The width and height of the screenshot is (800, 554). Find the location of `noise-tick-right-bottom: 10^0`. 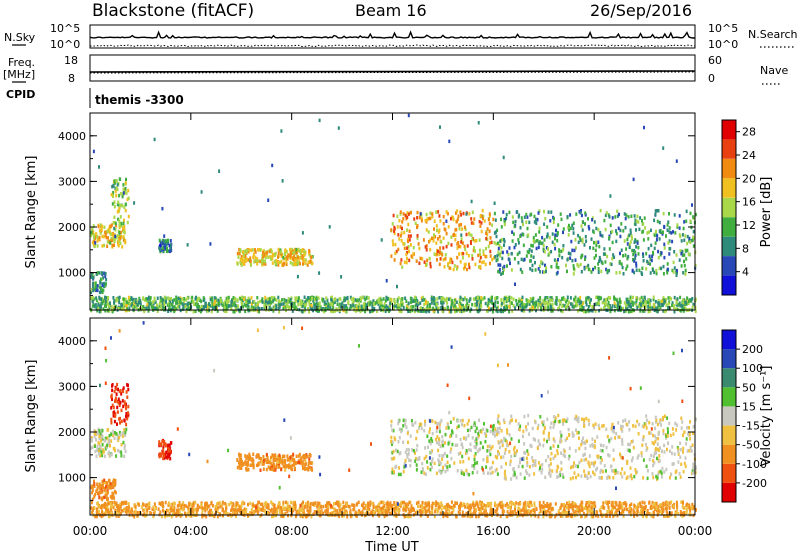

noise-tick-right-bottom: 10^0 is located at coordinates (723, 44).